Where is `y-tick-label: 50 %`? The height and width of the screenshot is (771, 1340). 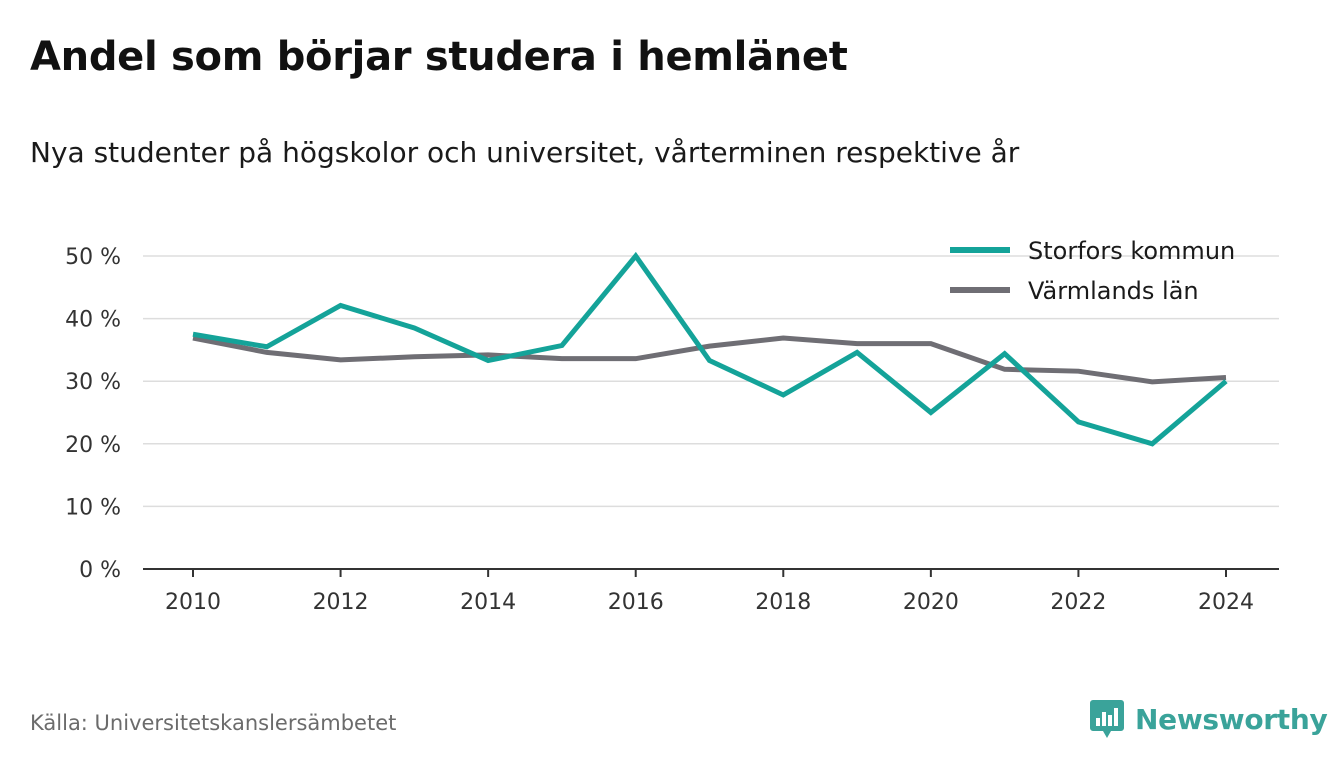 y-tick-label: 50 % is located at coordinates (93, 257).